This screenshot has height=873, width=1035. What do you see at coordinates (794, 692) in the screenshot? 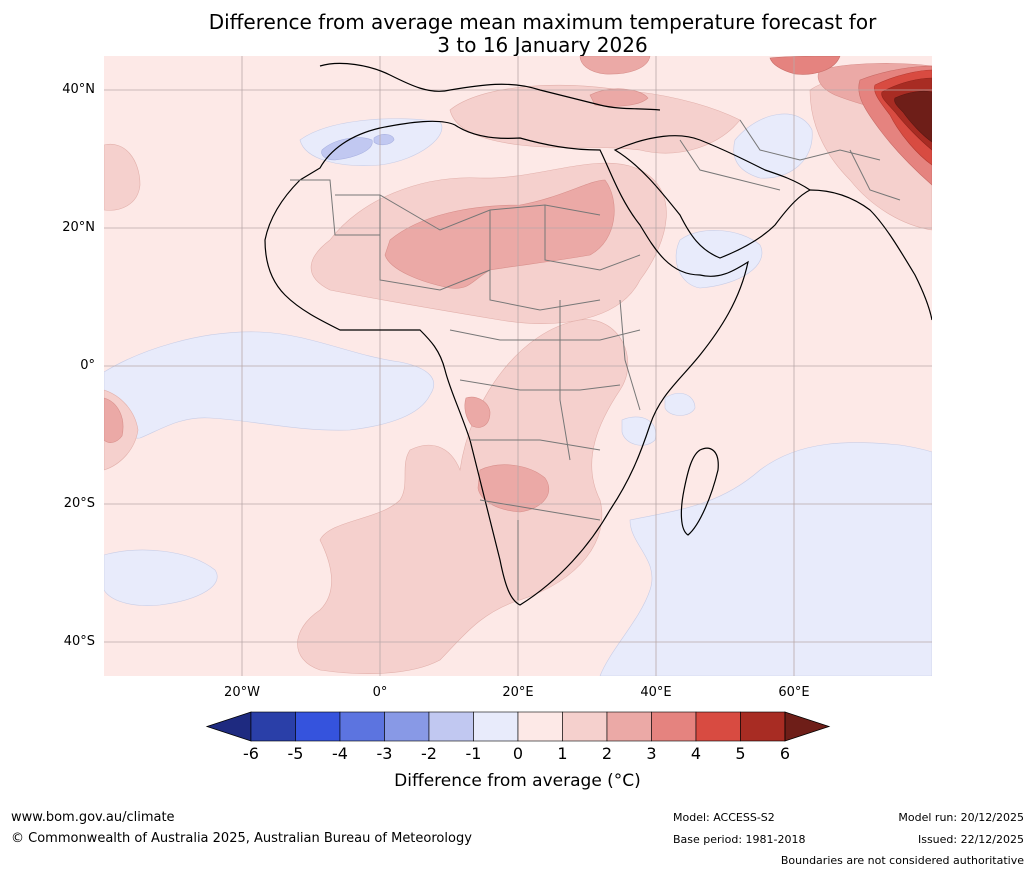
I see `lon-label-60e: 60°E` at bounding box center [794, 692].